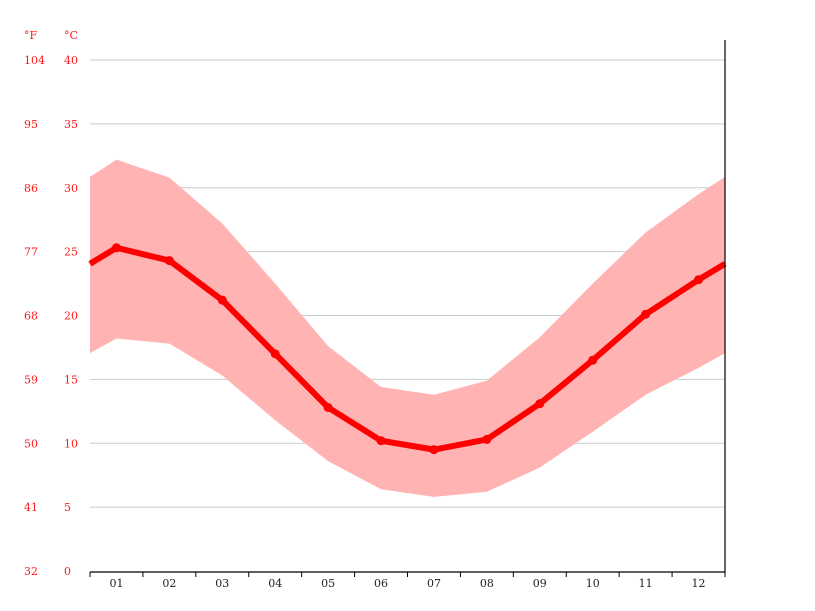 This screenshot has height=611, width=815. What do you see at coordinates (71, 188) in the screenshot?
I see `y-tick-celsius: 30` at bounding box center [71, 188].